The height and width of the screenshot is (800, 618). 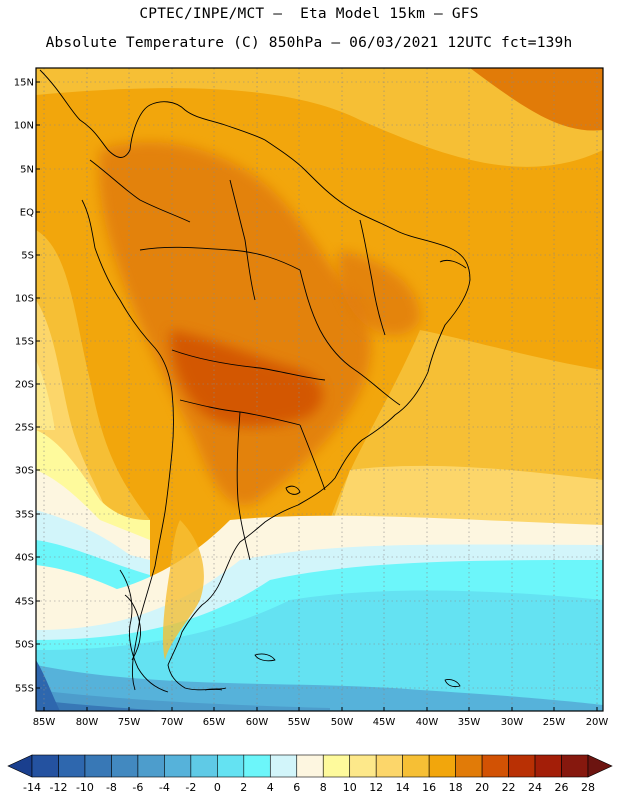 I want to click on colorbar-label: -6, so click(x=138, y=787).